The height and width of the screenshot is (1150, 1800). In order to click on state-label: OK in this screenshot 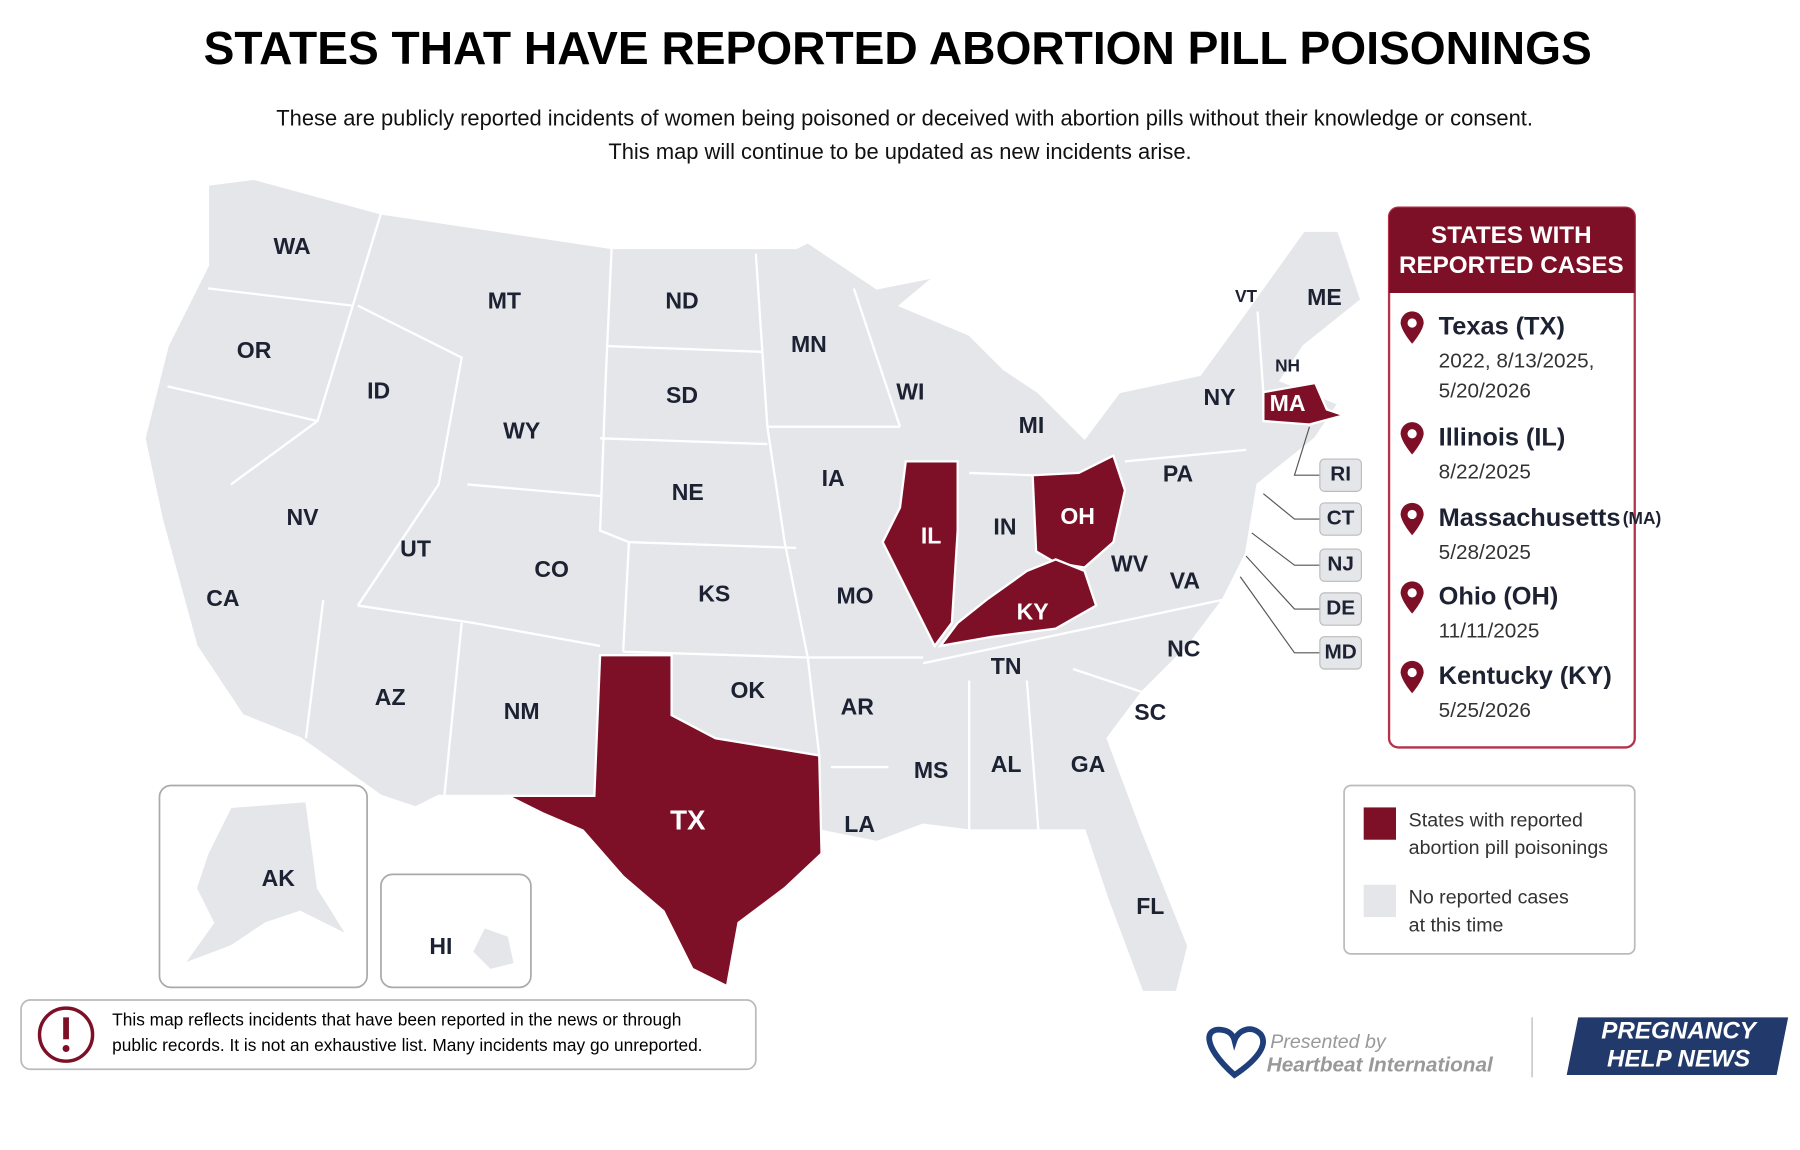, I will do `click(747, 690)`.